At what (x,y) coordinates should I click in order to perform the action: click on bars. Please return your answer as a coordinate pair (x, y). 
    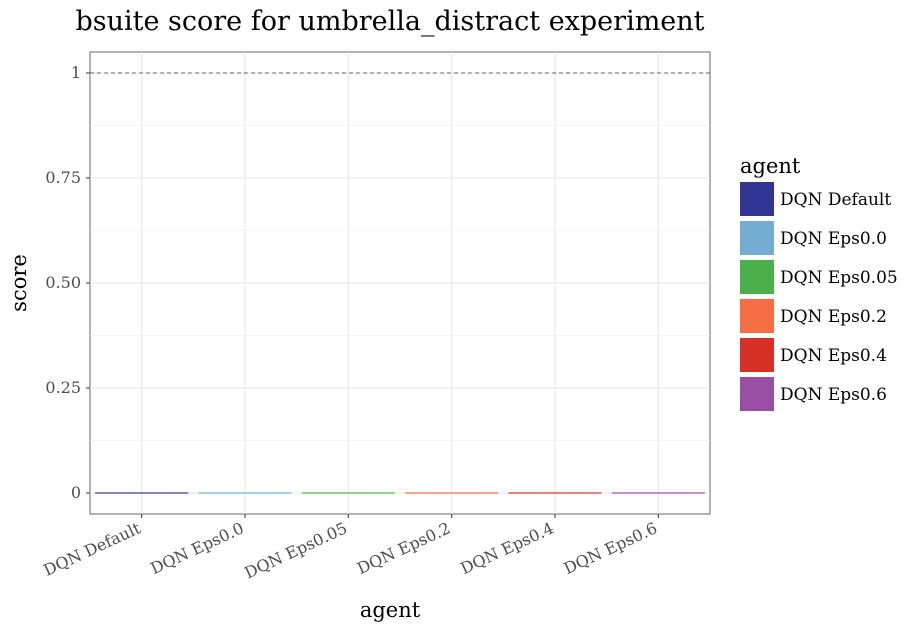
    Looking at the image, I should click on (400, 493).